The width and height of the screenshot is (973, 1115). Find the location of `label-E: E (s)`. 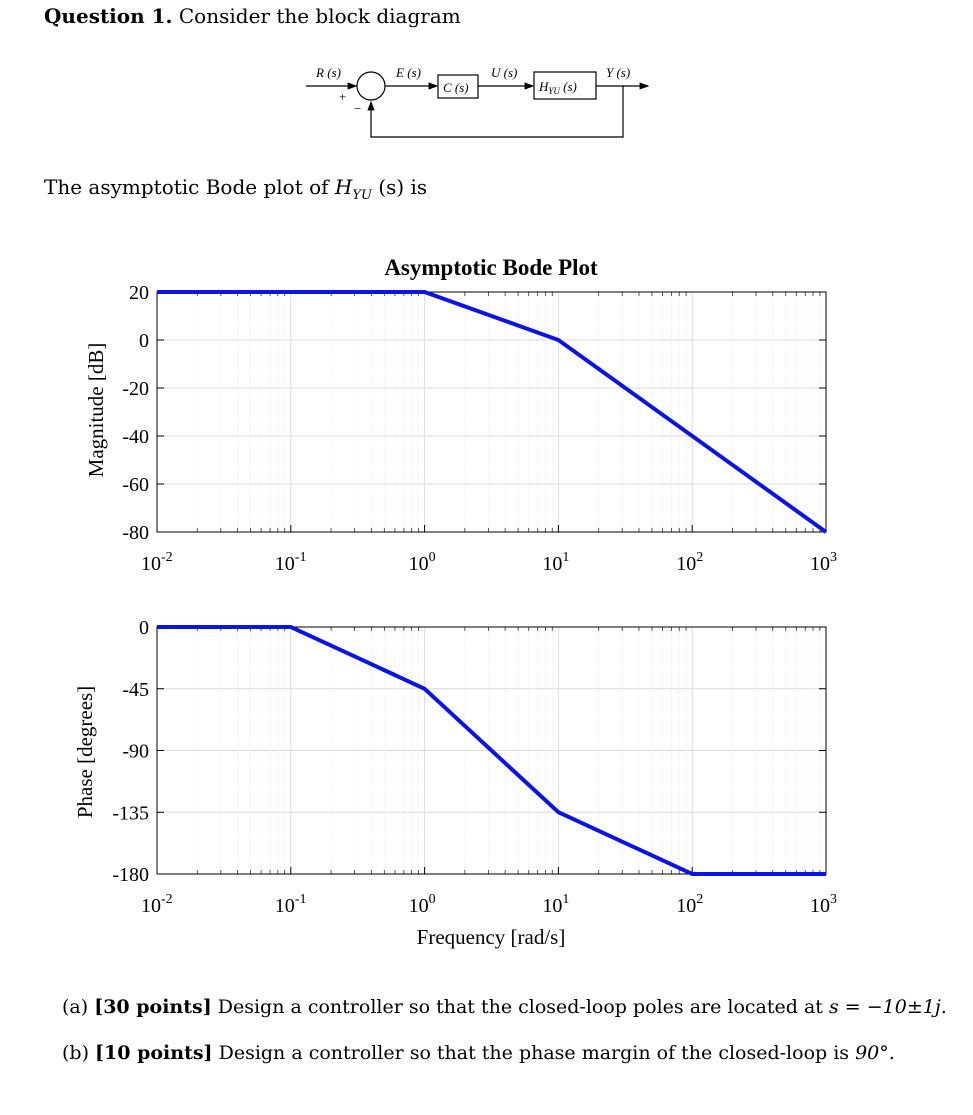

label-E: E (s) is located at coordinates (408, 72).